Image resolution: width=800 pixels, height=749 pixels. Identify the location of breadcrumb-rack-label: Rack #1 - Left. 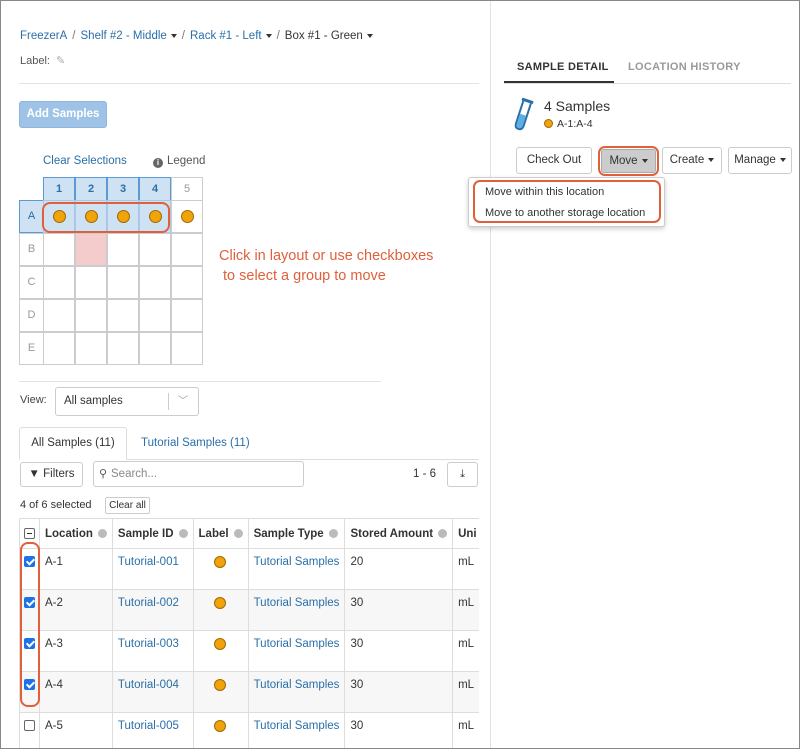
(226, 36).